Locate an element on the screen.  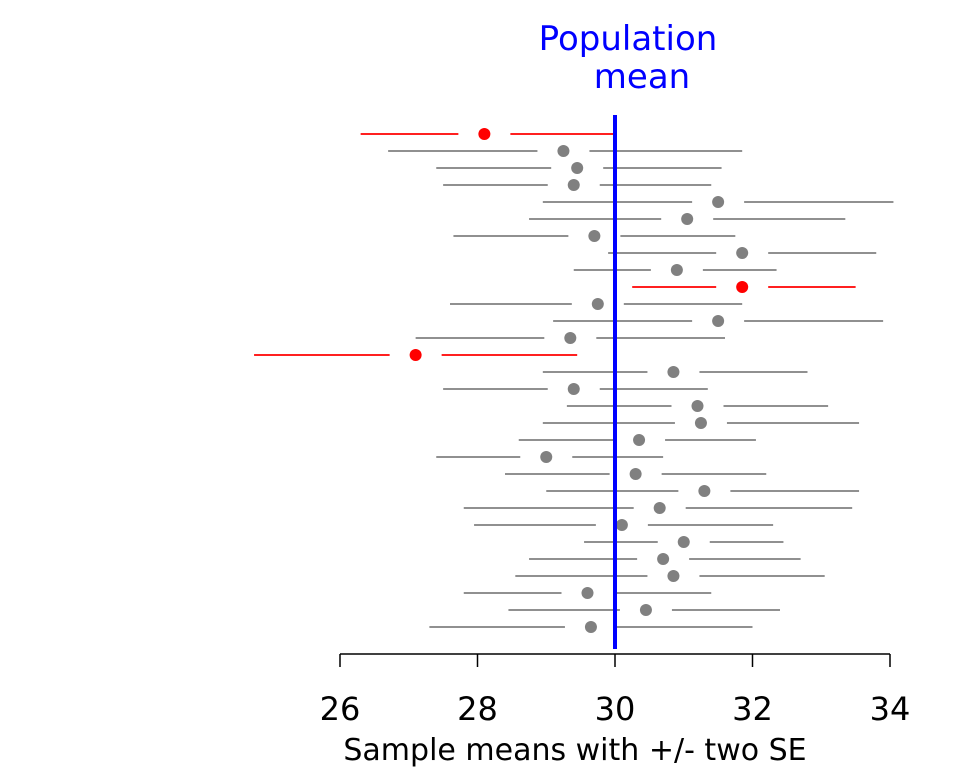
x-tick-label: 34 is located at coordinates (890, 709).